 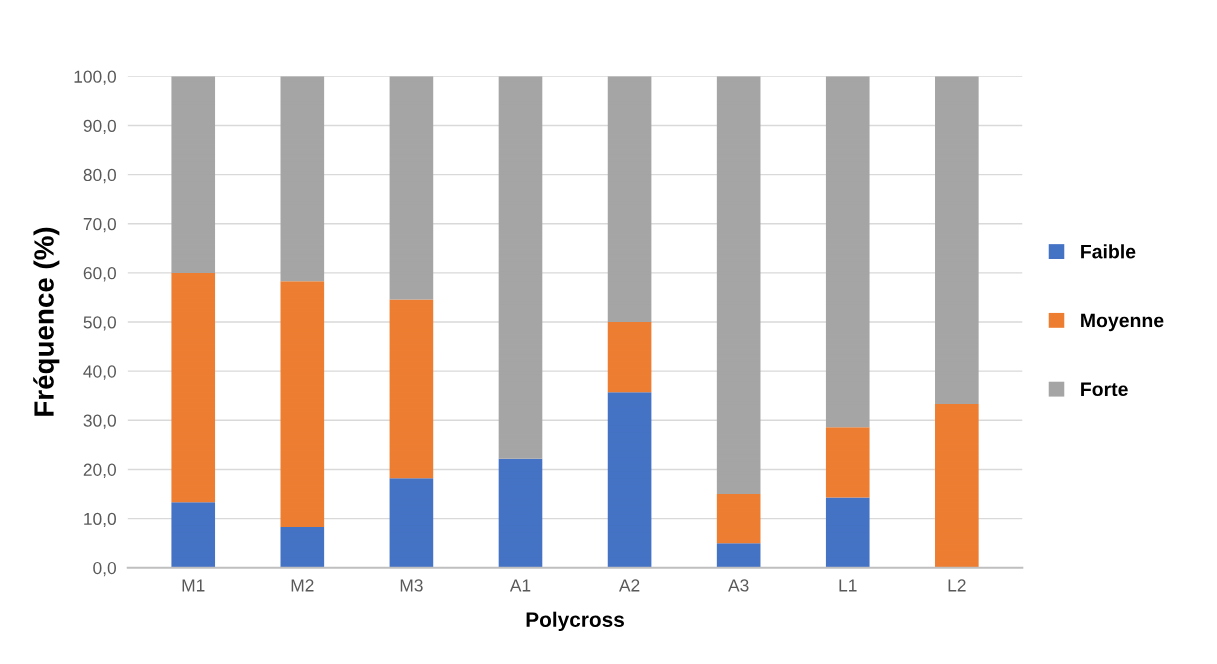 I want to click on y-tick-label: 50,0, so click(x=99, y=323).